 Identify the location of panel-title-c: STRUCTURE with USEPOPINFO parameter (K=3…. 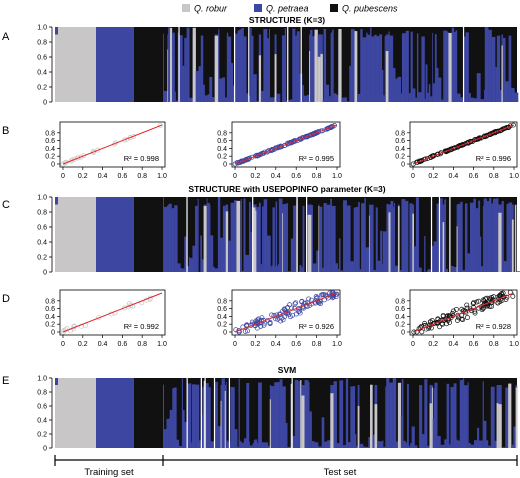
(286, 189).